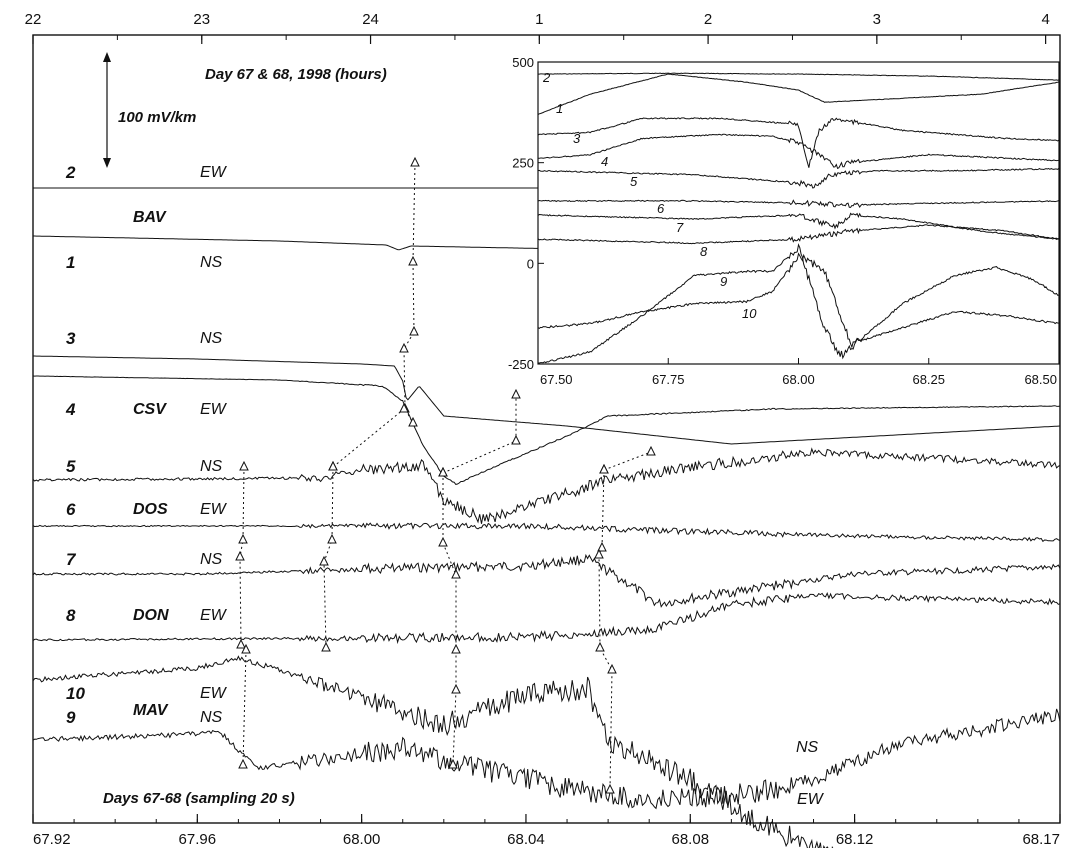 This screenshot has height=848, width=1083. I want to click on station-label-dos: DOS, so click(150, 509).